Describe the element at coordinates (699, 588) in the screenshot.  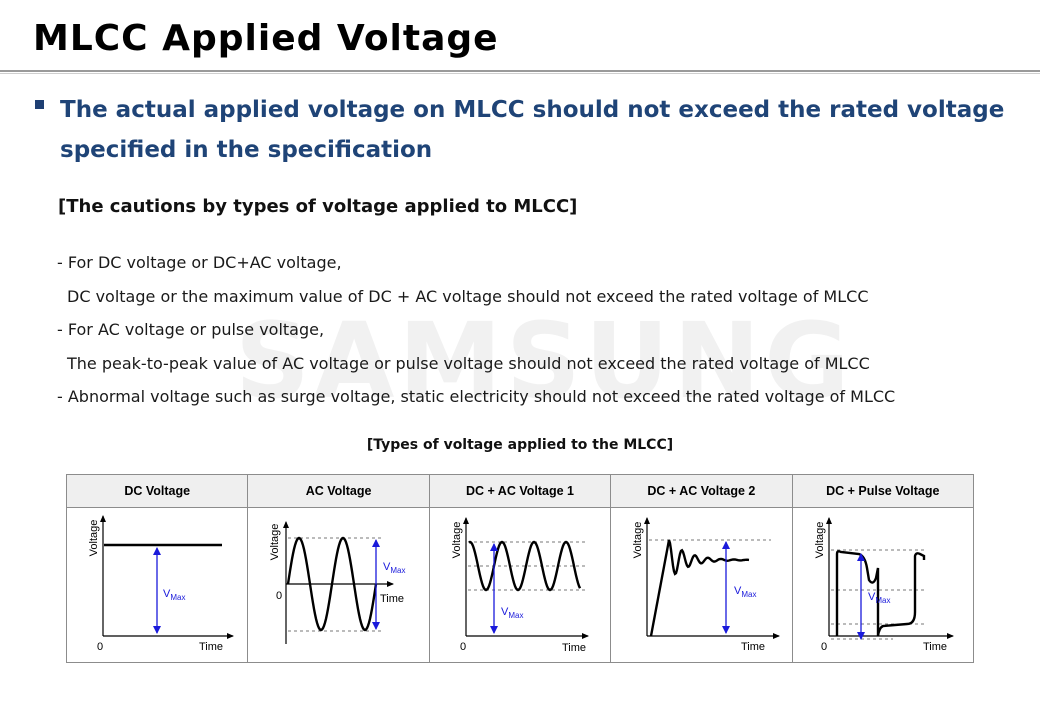
I see `dc-ac-damped-waveform` at that location.